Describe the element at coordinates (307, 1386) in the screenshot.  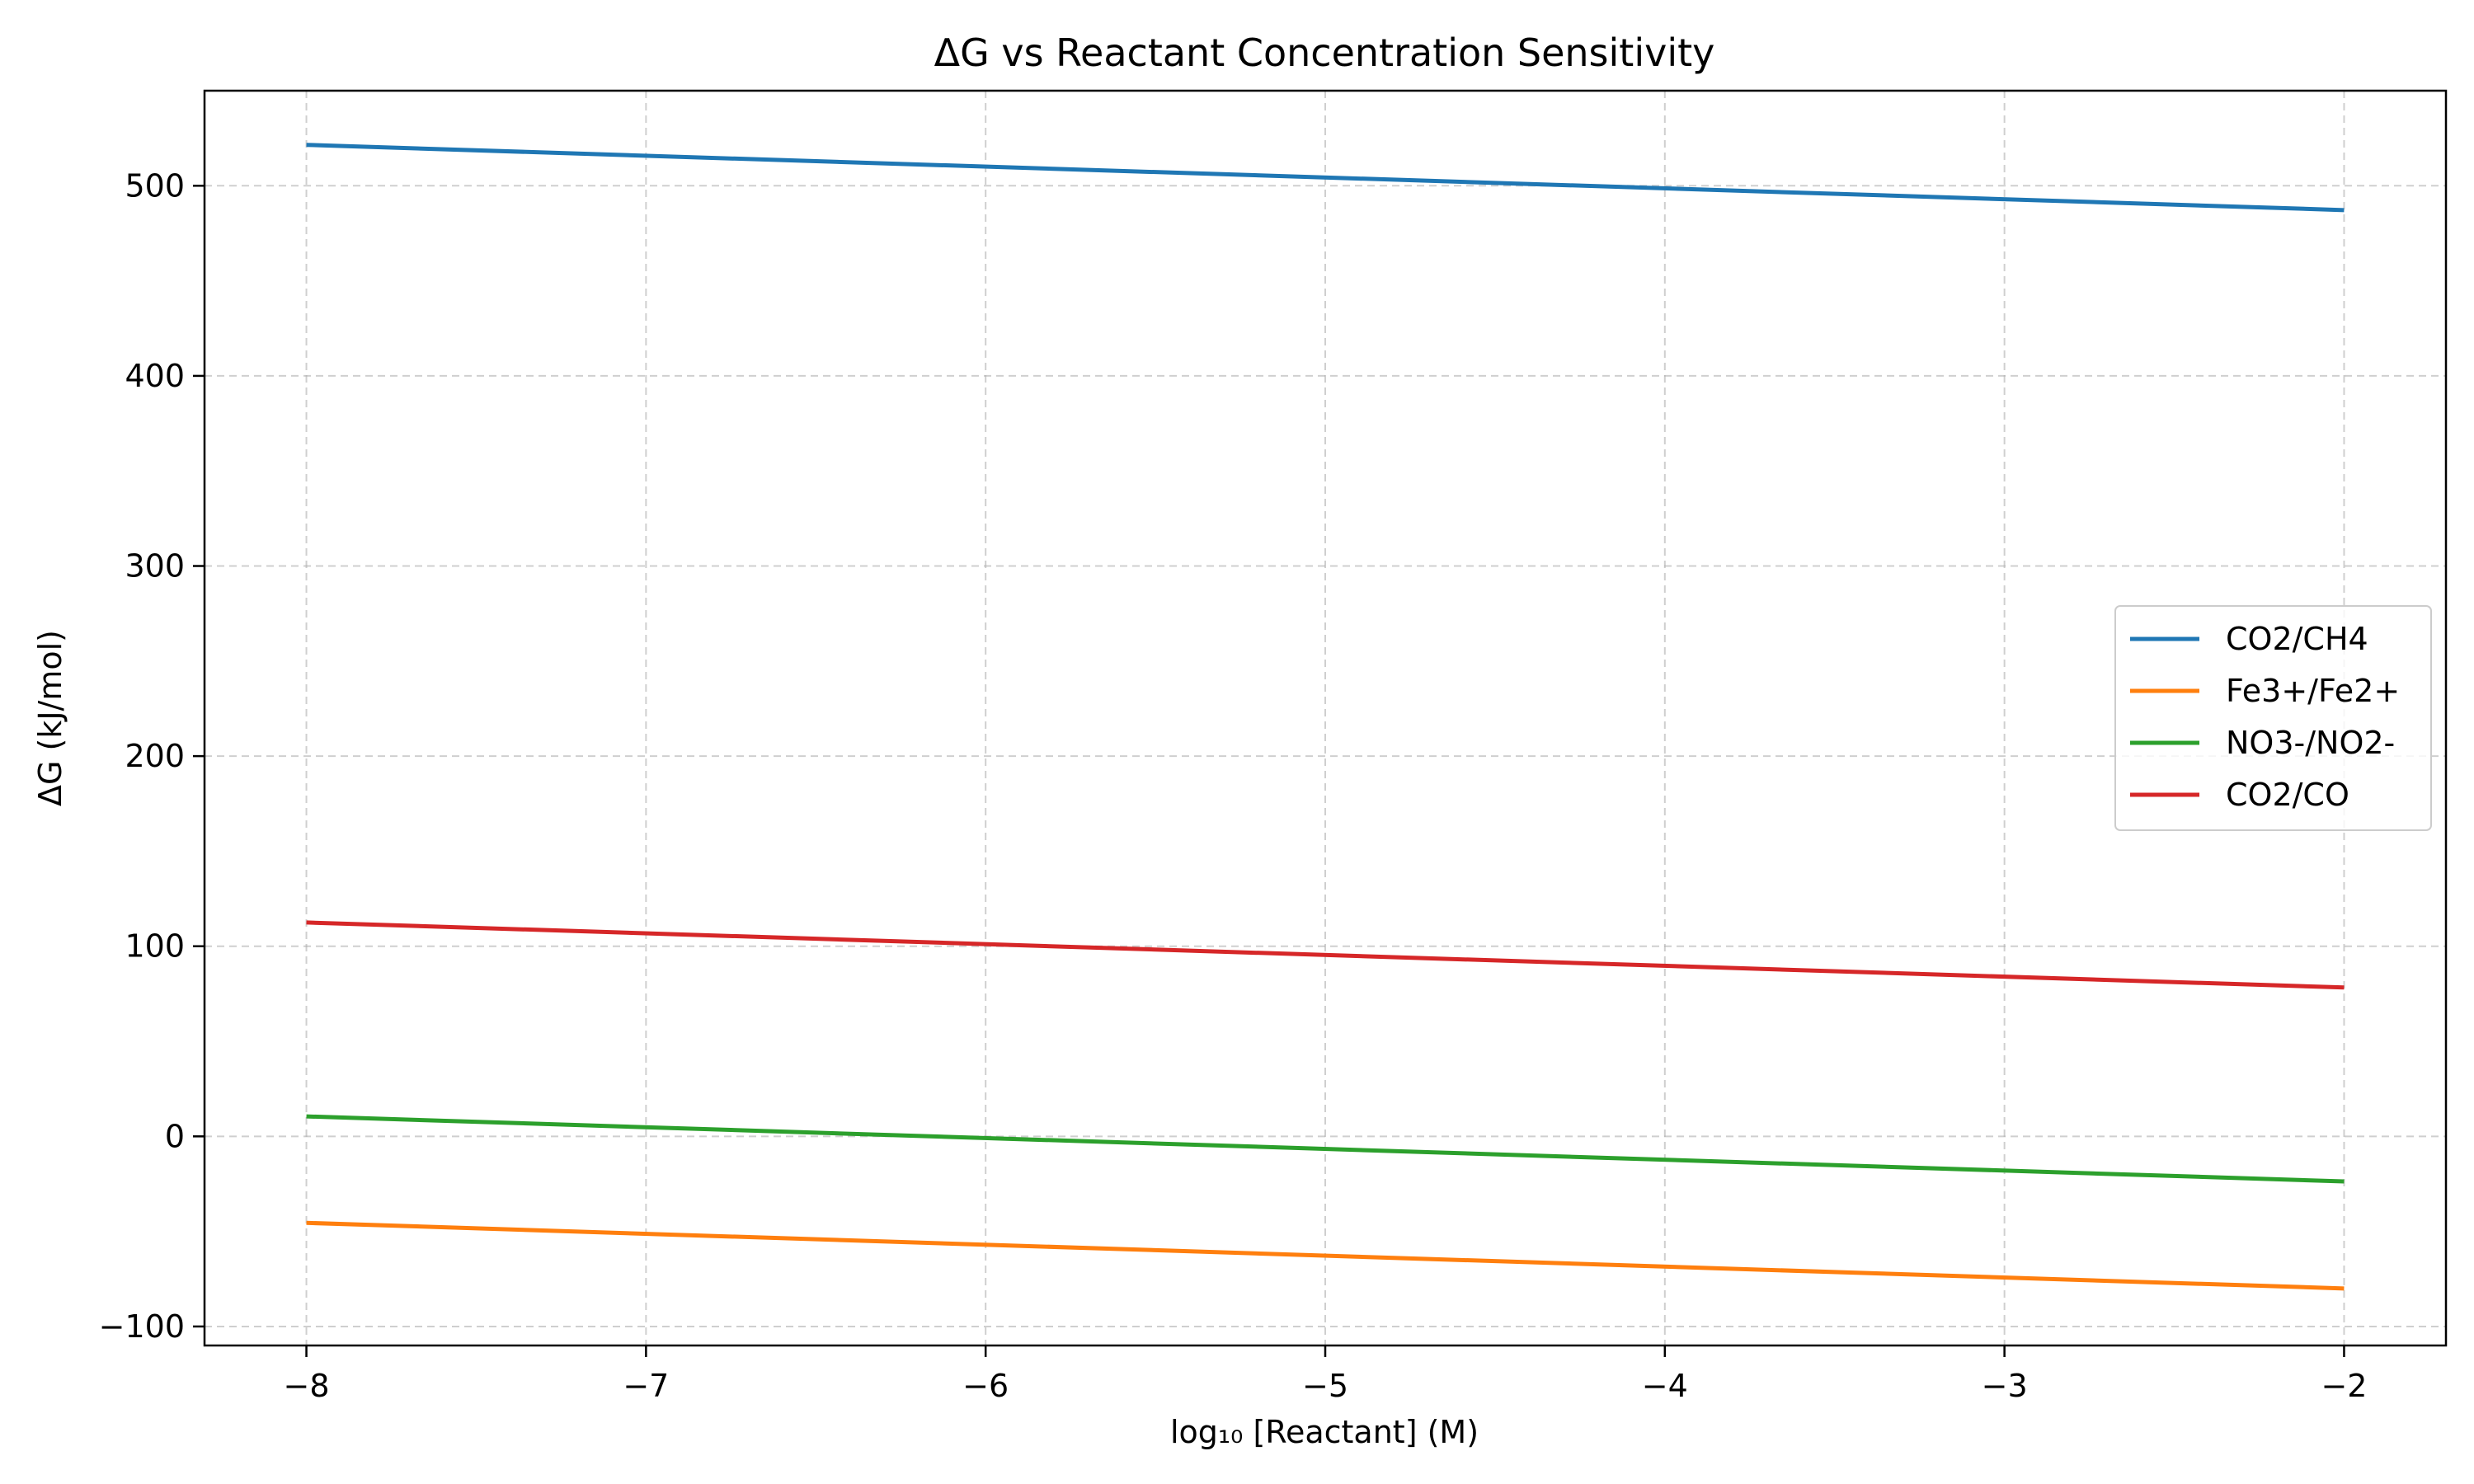
I see `x-tick-label: −8` at that location.